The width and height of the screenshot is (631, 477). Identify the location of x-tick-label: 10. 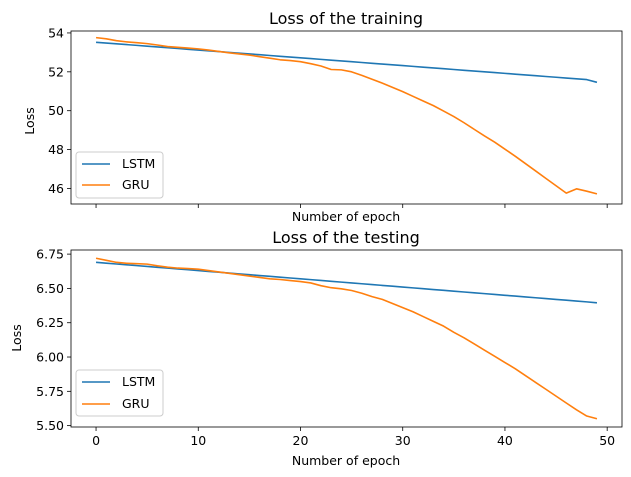
(198, 440).